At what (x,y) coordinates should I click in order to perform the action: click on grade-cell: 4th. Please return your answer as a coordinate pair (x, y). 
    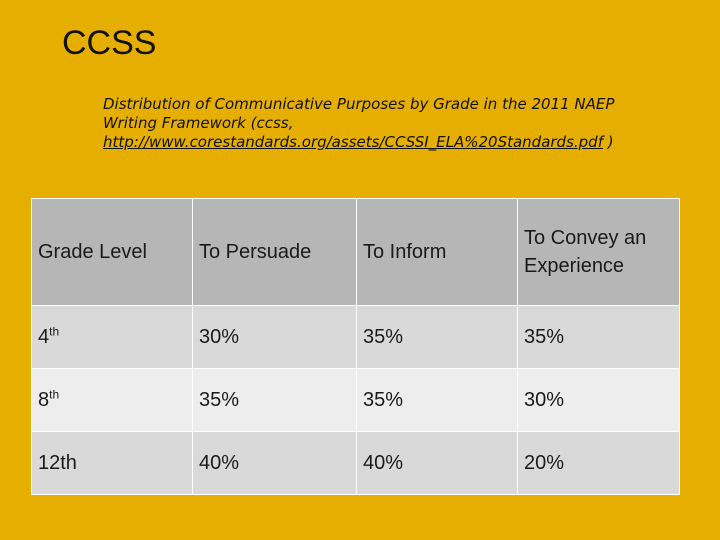
    Looking at the image, I should click on (112, 337).